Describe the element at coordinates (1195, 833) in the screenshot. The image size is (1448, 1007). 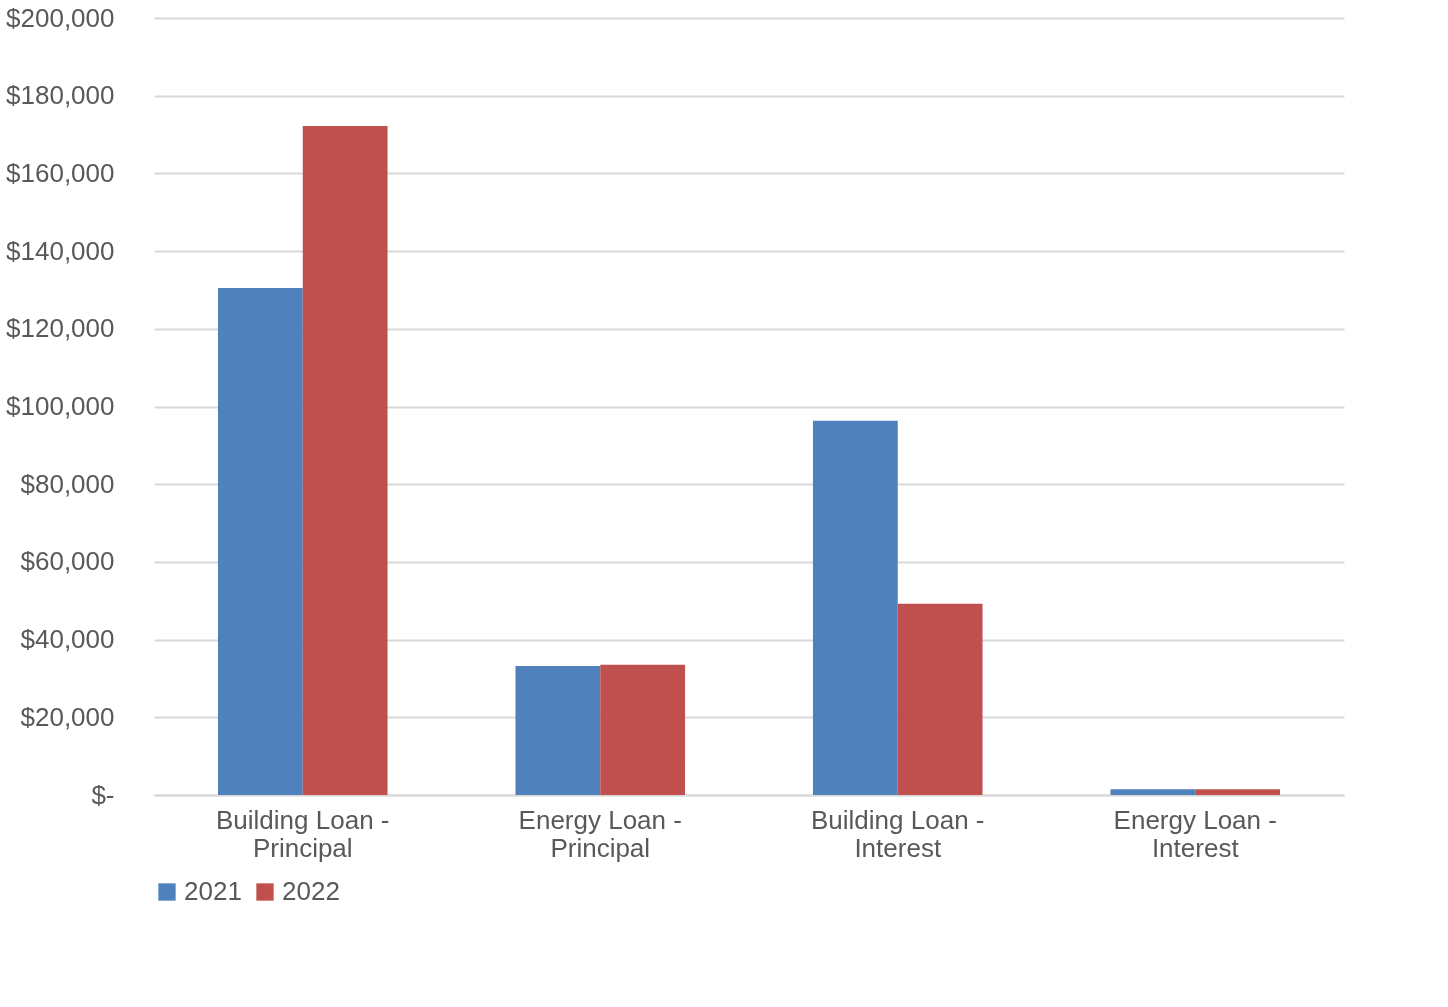
I see `x-tick-label: Energy Loan - Interest` at that location.